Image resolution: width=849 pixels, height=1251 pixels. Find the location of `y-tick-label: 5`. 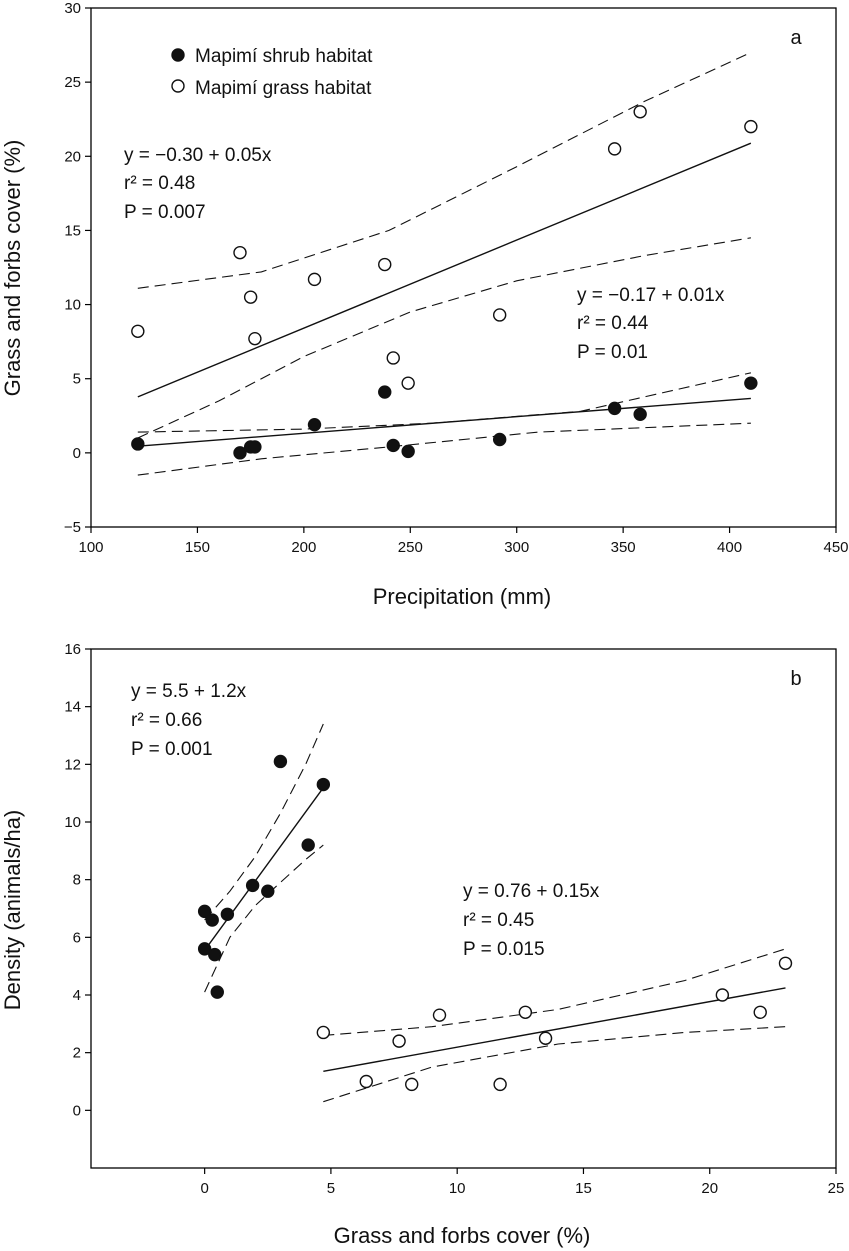

y-tick-label: 5 is located at coordinates (77, 379).